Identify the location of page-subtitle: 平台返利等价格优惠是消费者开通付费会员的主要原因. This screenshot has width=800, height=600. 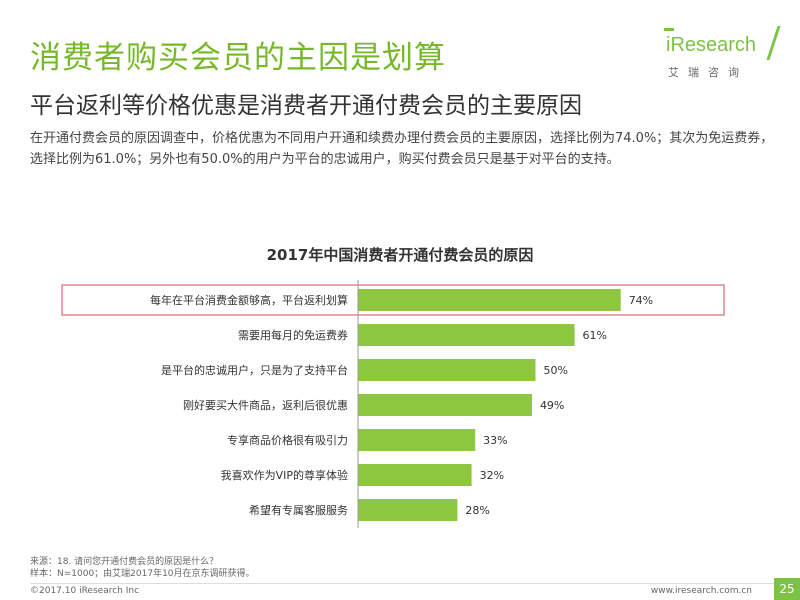
(306, 106).